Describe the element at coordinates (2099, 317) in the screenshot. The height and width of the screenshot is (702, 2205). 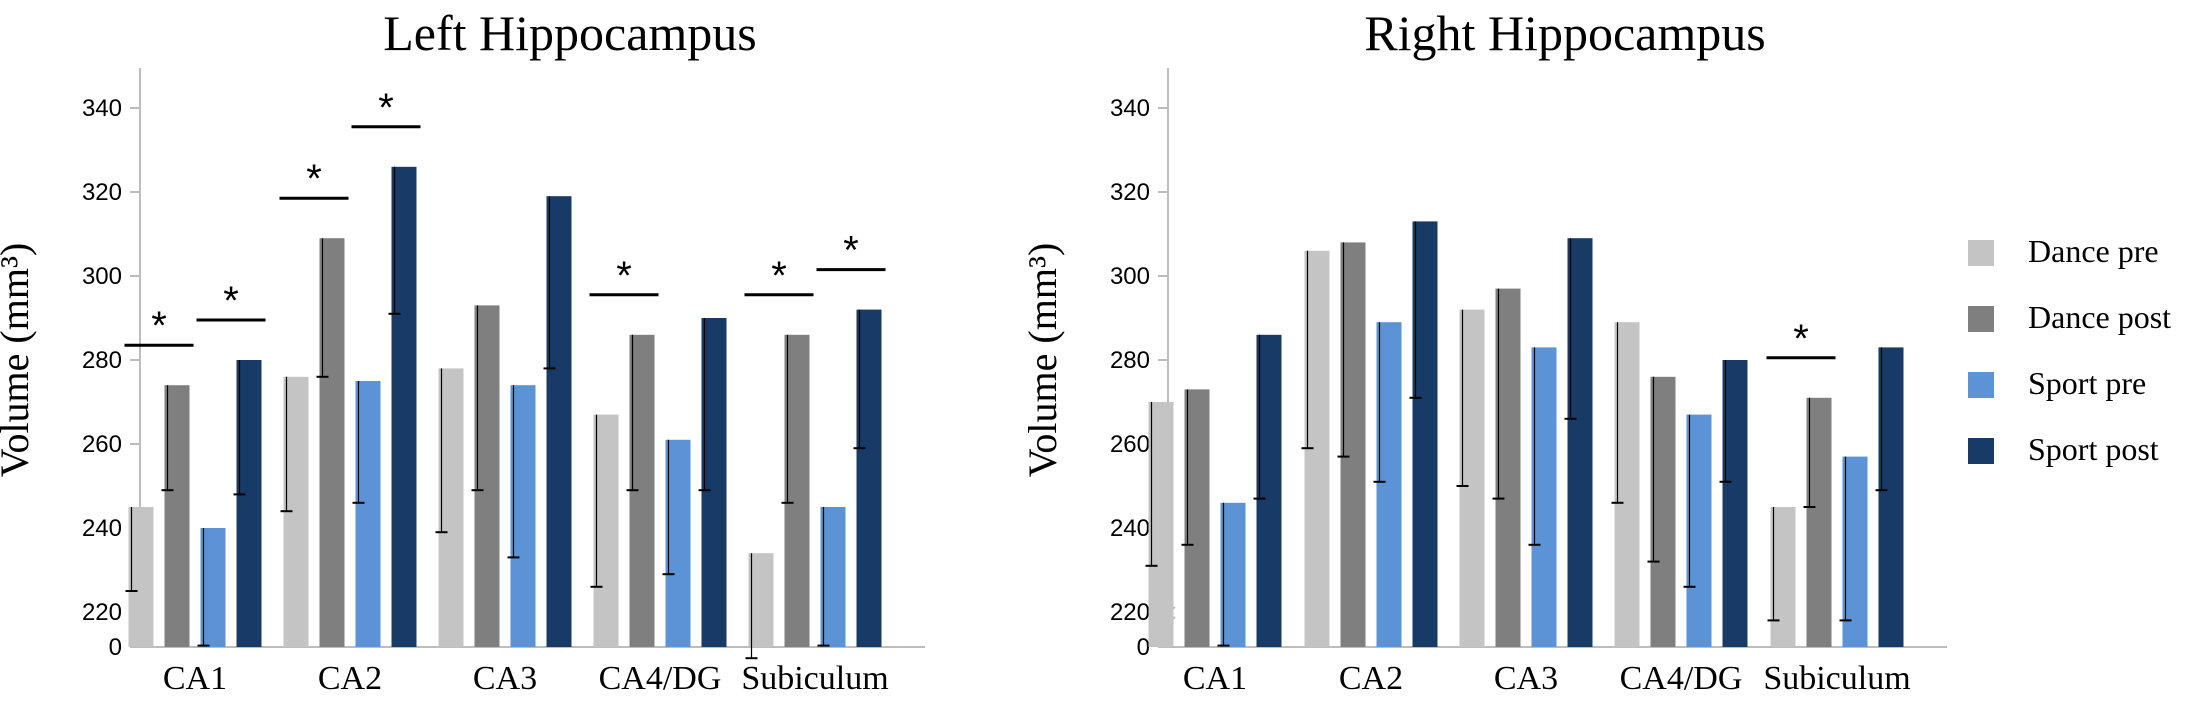
I see `legend-label: Dance post` at that location.